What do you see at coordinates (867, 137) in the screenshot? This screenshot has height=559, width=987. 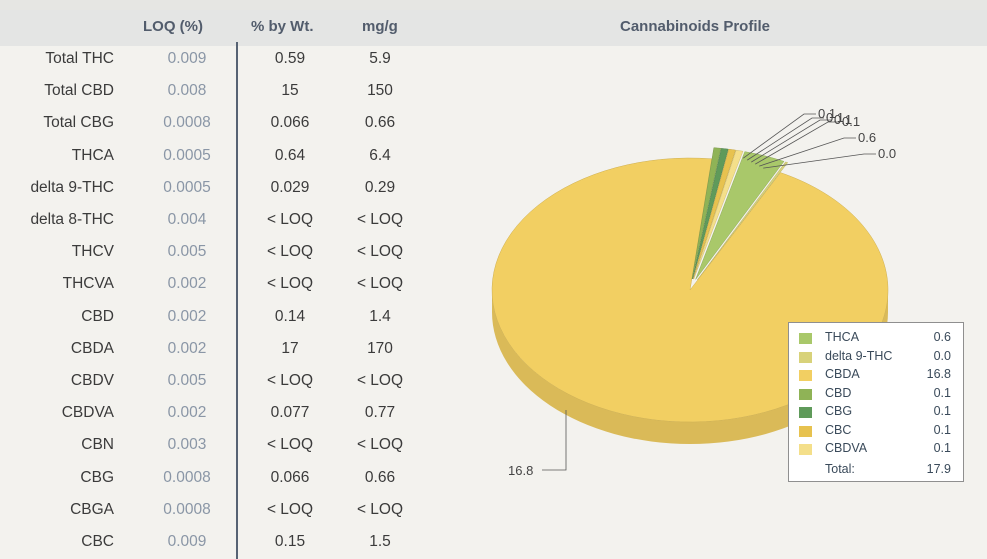 I see `callout-label: 0.6` at bounding box center [867, 137].